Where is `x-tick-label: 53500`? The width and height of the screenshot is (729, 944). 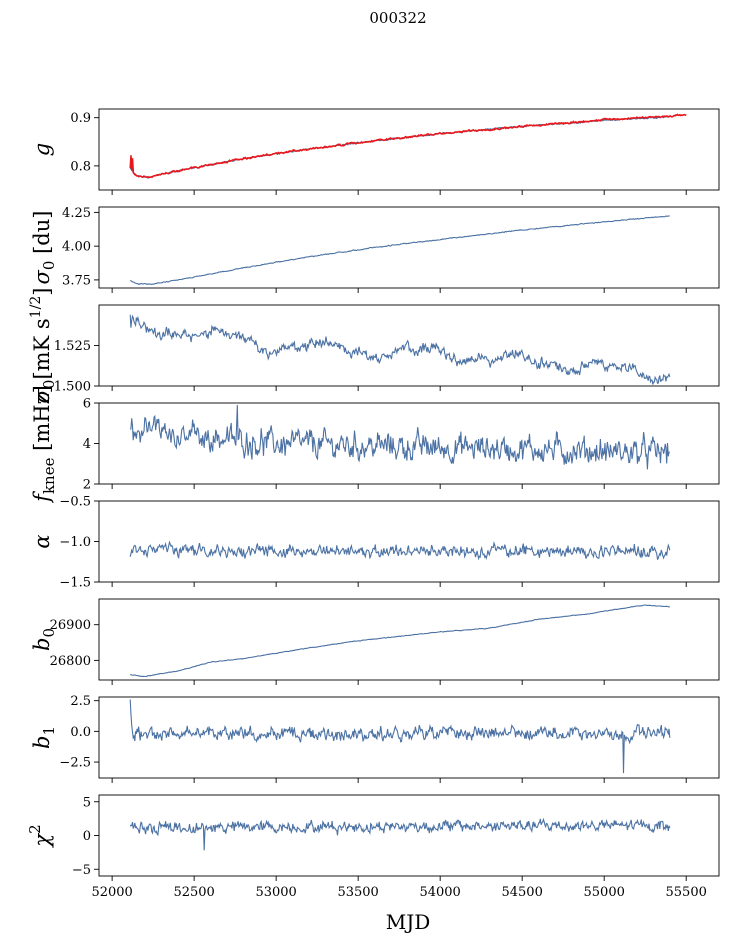 x-tick-label: 53500 is located at coordinates (357, 892).